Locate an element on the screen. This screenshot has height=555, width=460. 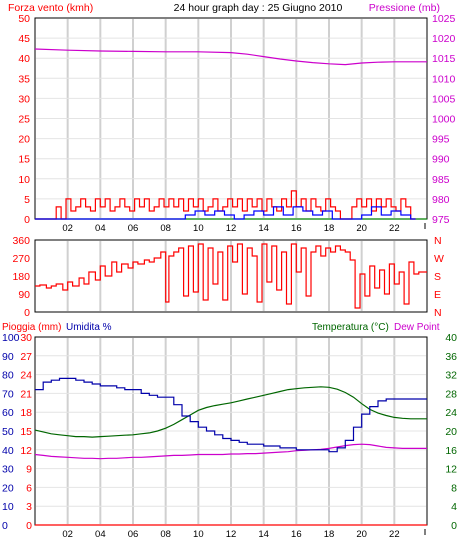
x-tick-0-20: 20 is located at coordinates (361, 228).